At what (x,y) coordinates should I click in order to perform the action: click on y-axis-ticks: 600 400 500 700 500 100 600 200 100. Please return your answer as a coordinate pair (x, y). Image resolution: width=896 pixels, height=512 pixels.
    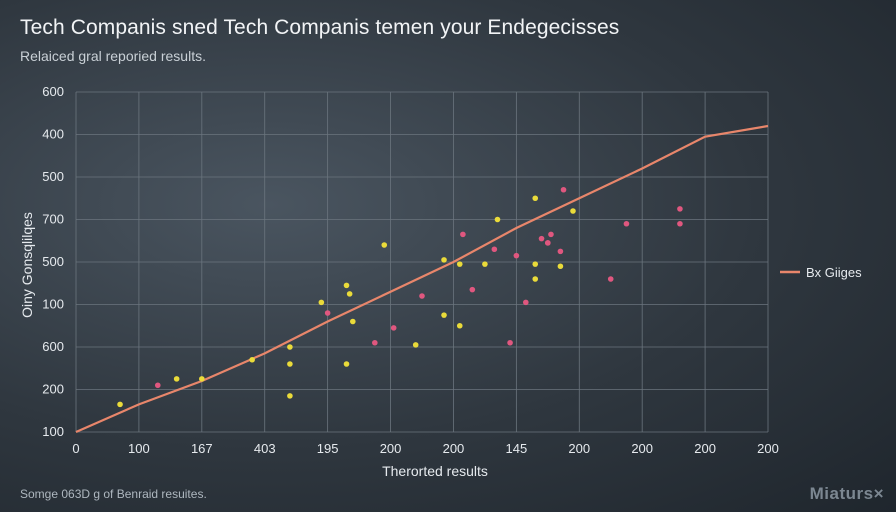
    Looking at the image, I should click on (53, 261).